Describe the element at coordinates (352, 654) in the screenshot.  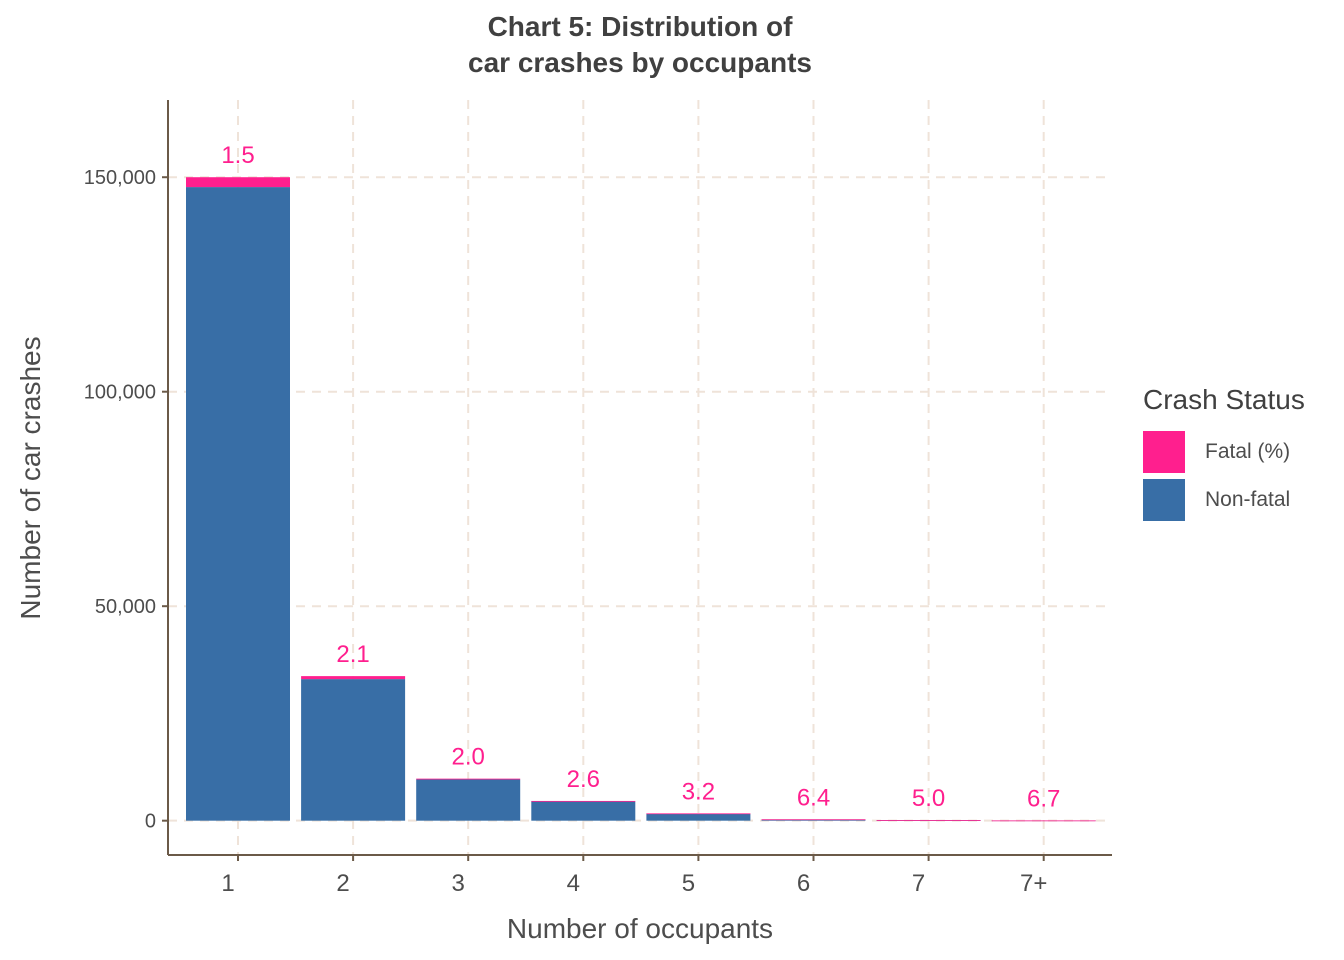
I see `data-label-2: 2.1` at that location.